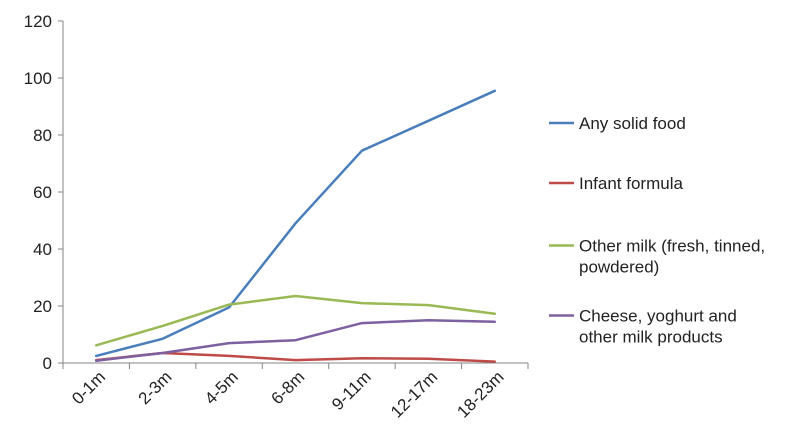  Describe the element at coordinates (672, 246) in the screenshot. I see `legend-label: Other milk (fresh, tinned,` at that location.